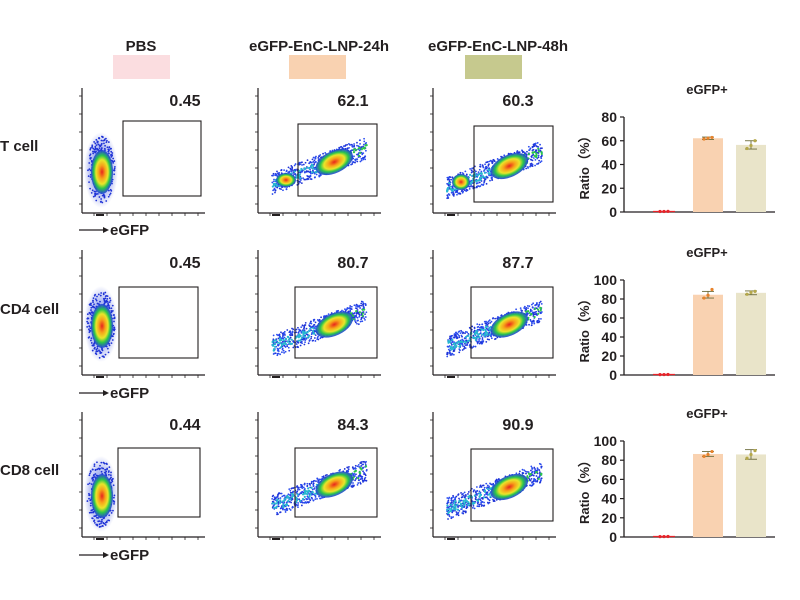  I want to click on header-pbs: PBS, so click(141, 46).